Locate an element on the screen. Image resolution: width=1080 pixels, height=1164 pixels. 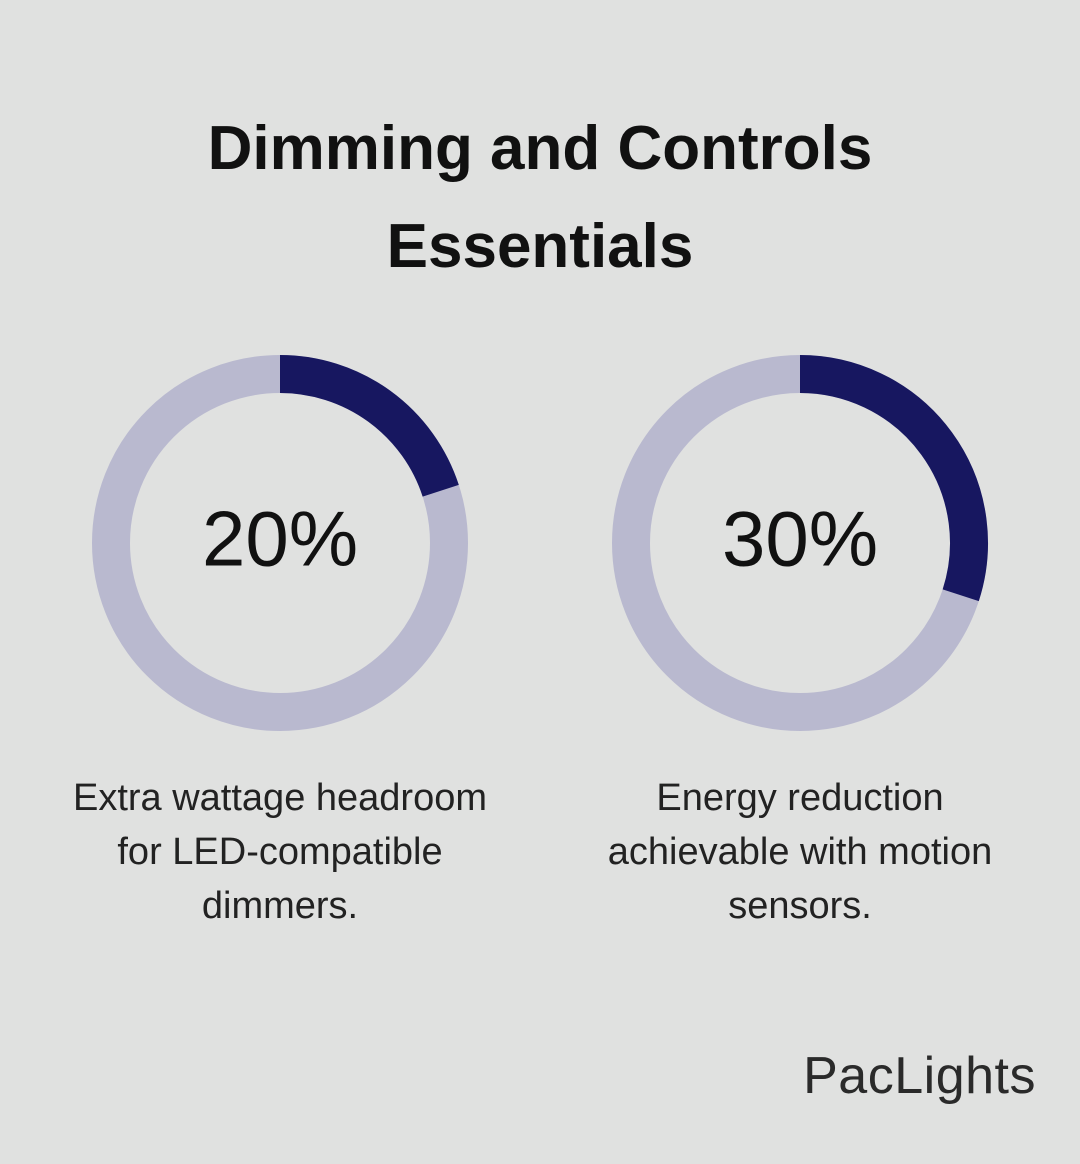
donut-chart: 20% is located at coordinates (280, 543).